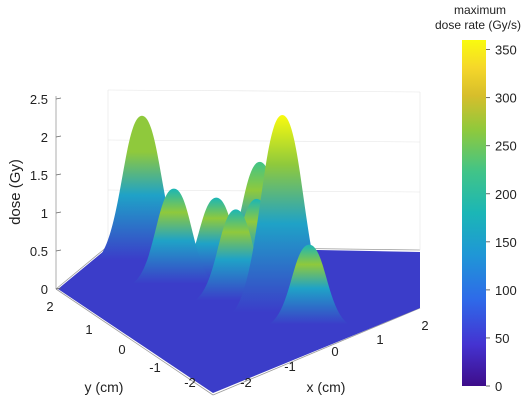 This screenshot has height=406, width=532. I want to click on colorbar-tick-label: 50, so click(502, 338).